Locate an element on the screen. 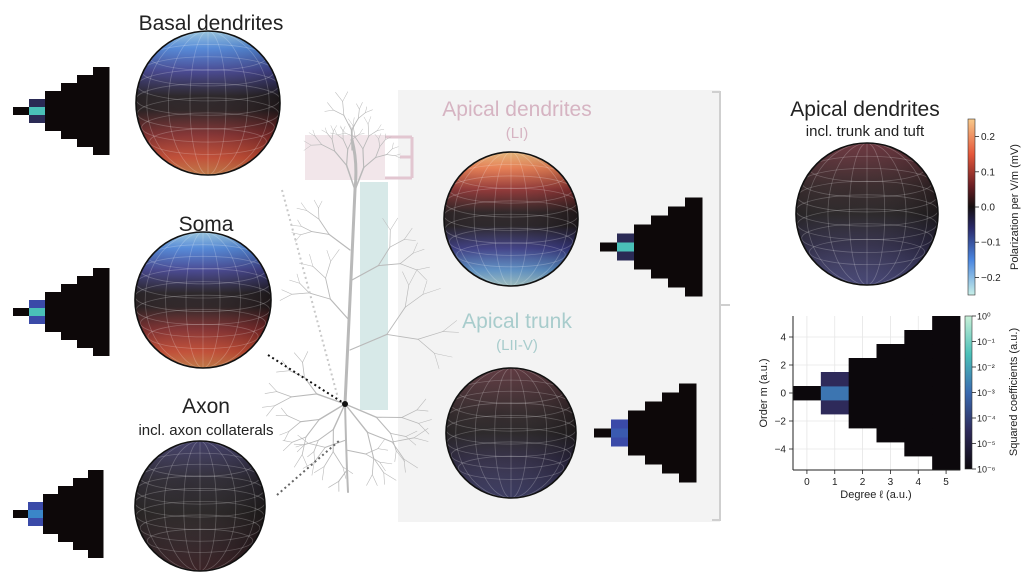 This screenshot has width=1023, height=586. coefficients-tick-label: 10⁻³ is located at coordinates (986, 393).